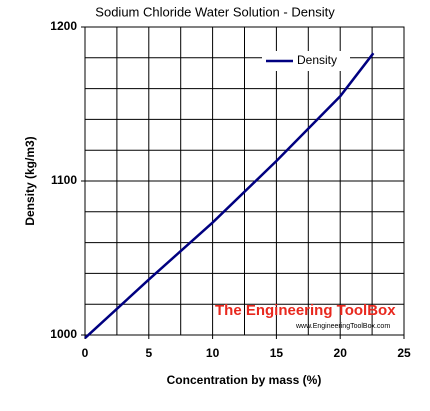 The width and height of the screenshot is (430, 411). Describe the element at coordinates (404, 353) in the screenshot. I see `x-tick-label: 25` at that location.